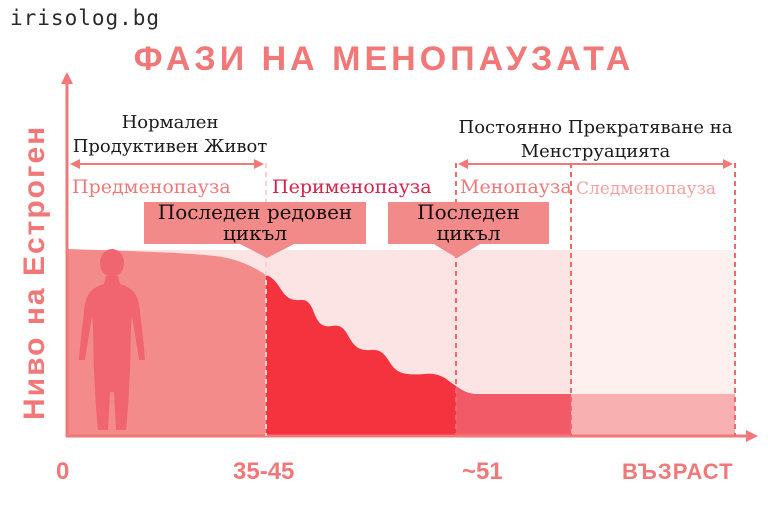  I want to click on callout-last-regular-cycle: Последен редовен цикъл, so click(255, 223).